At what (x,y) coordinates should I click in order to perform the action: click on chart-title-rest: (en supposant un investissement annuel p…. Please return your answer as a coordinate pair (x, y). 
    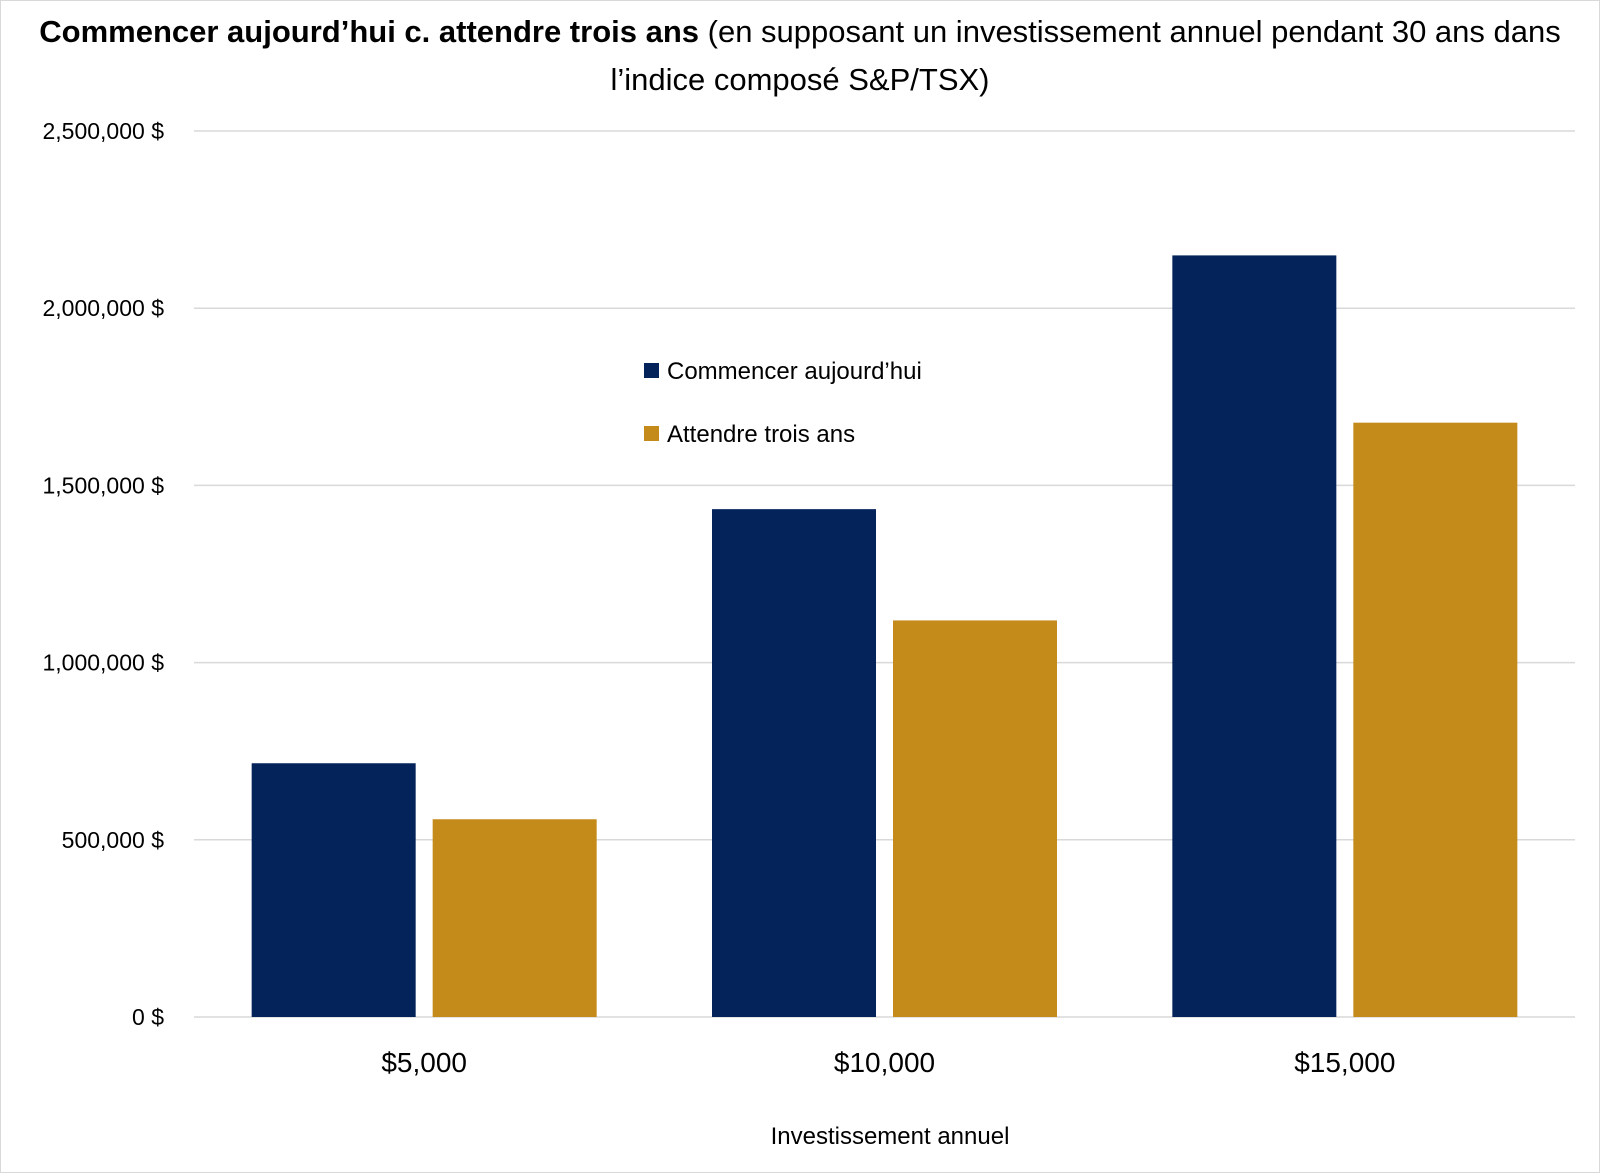
    Looking at the image, I should click on (1085, 55).